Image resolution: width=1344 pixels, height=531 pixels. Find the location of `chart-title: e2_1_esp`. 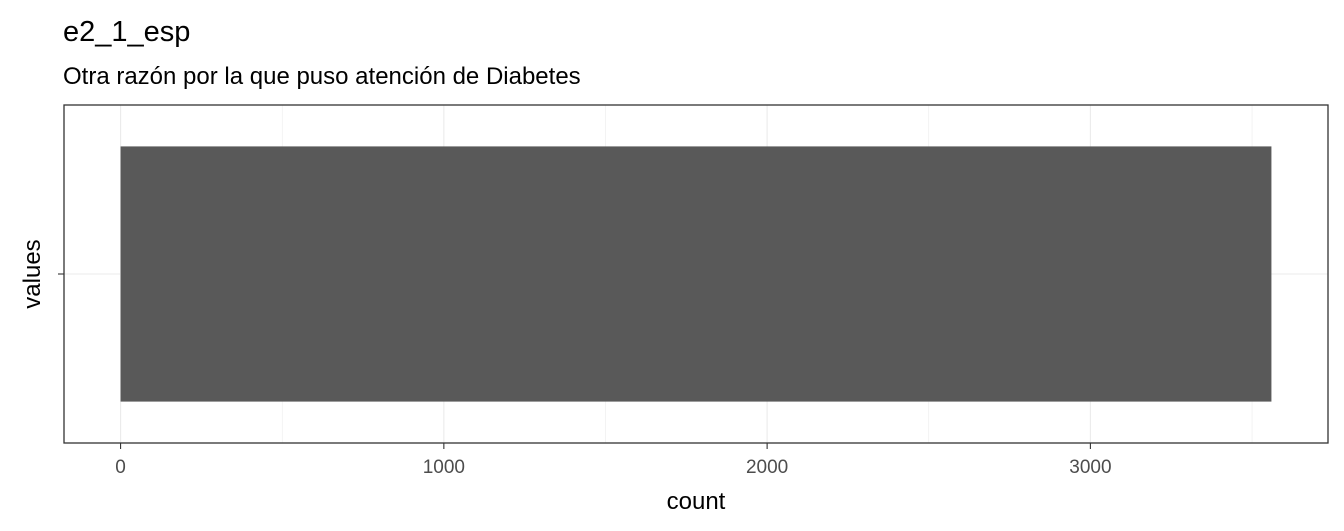

chart-title: e2_1_esp is located at coordinates (126, 32).